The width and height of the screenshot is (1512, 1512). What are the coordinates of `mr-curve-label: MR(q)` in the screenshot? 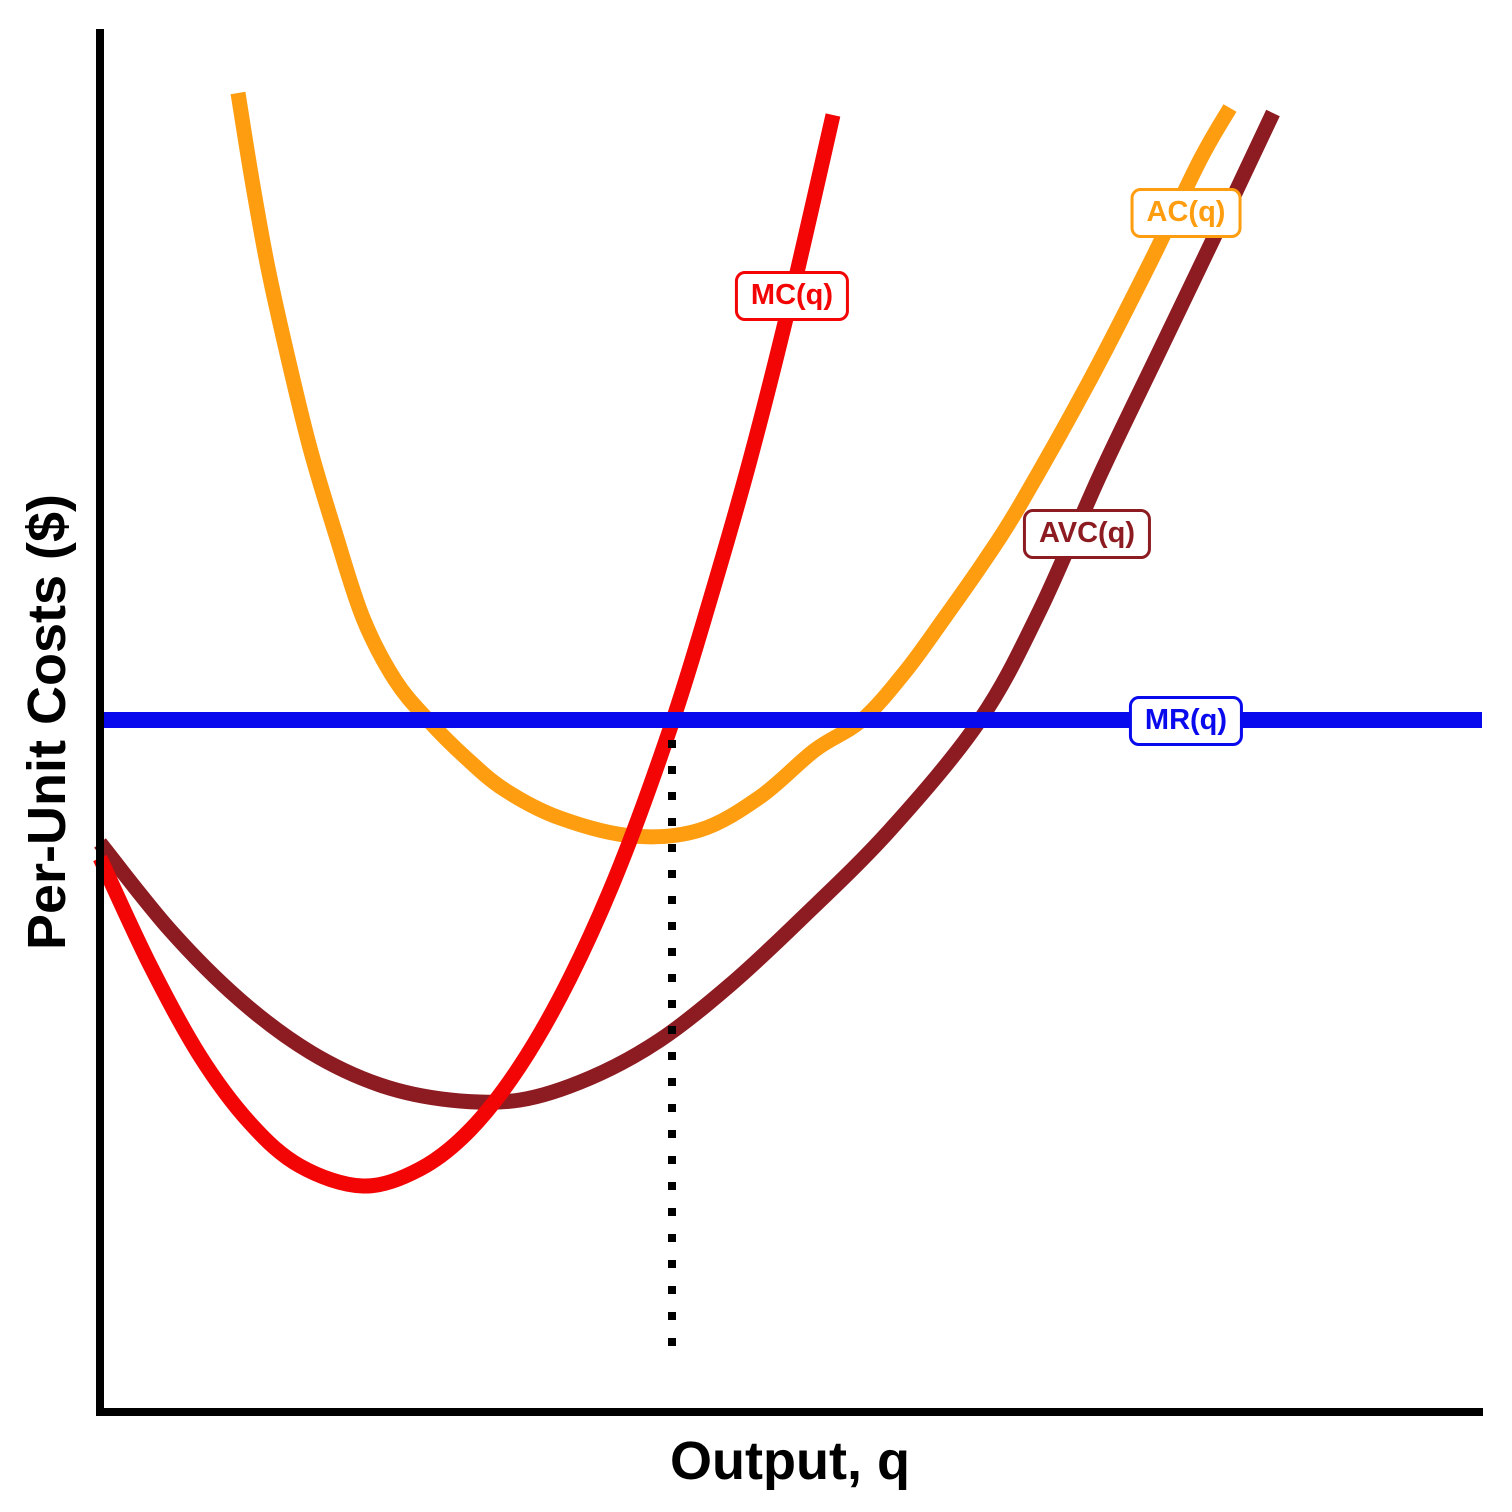 It's located at (1186, 721).